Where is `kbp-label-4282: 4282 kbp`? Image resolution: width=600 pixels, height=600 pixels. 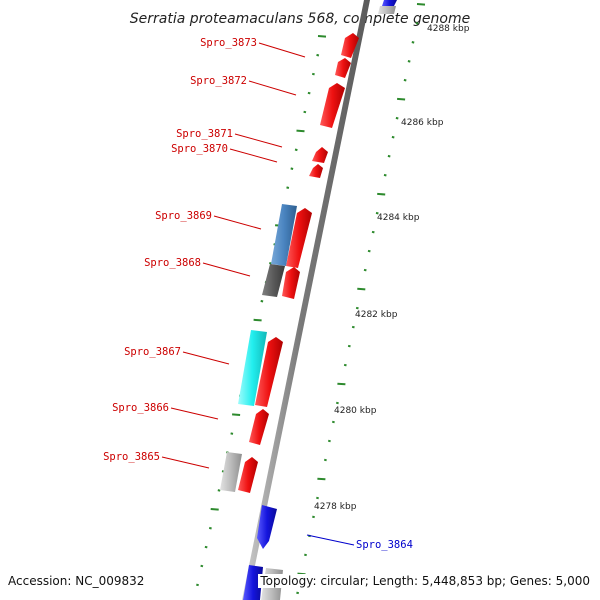 kbp-label-4282: 4282 kbp is located at coordinates (376, 315).